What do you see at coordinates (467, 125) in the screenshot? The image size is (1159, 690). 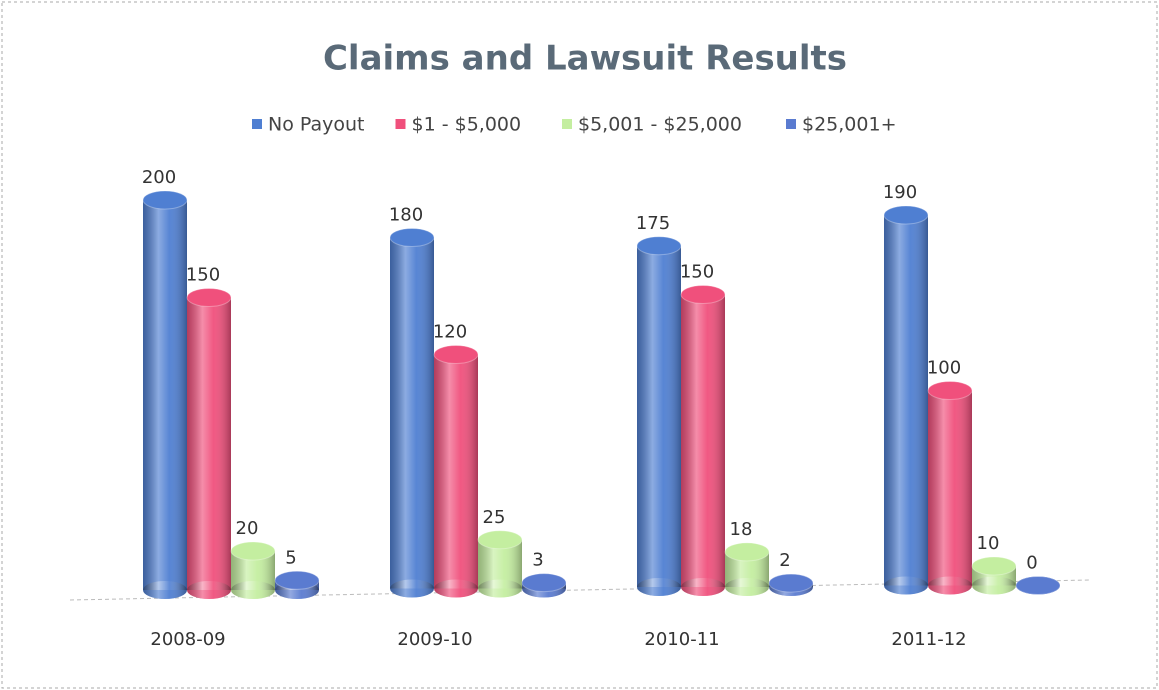 I see `legend-label: $1 - $5,000` at bounding box center [467, 125].